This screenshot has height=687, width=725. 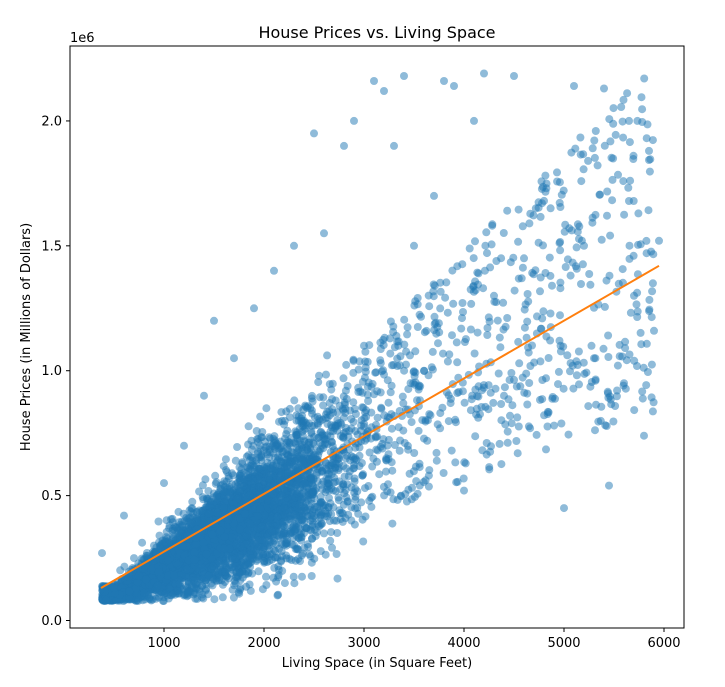 What do you see at coordinates (376, 32) in the screenshot?
I see `chart-title: House Prices vs. Living Space` at bounding box center [376, 32].